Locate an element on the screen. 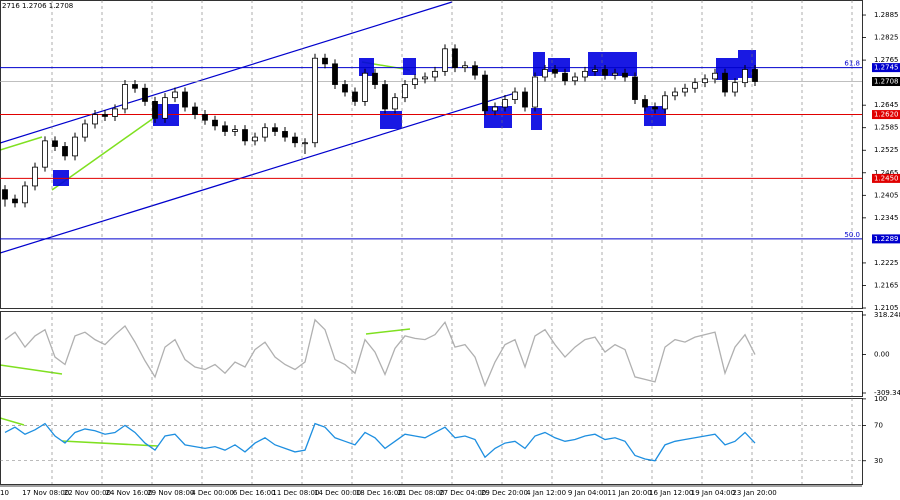 The height and width of the screenshot is (500, 900). channel-upper is located at coordinates (226, 72).